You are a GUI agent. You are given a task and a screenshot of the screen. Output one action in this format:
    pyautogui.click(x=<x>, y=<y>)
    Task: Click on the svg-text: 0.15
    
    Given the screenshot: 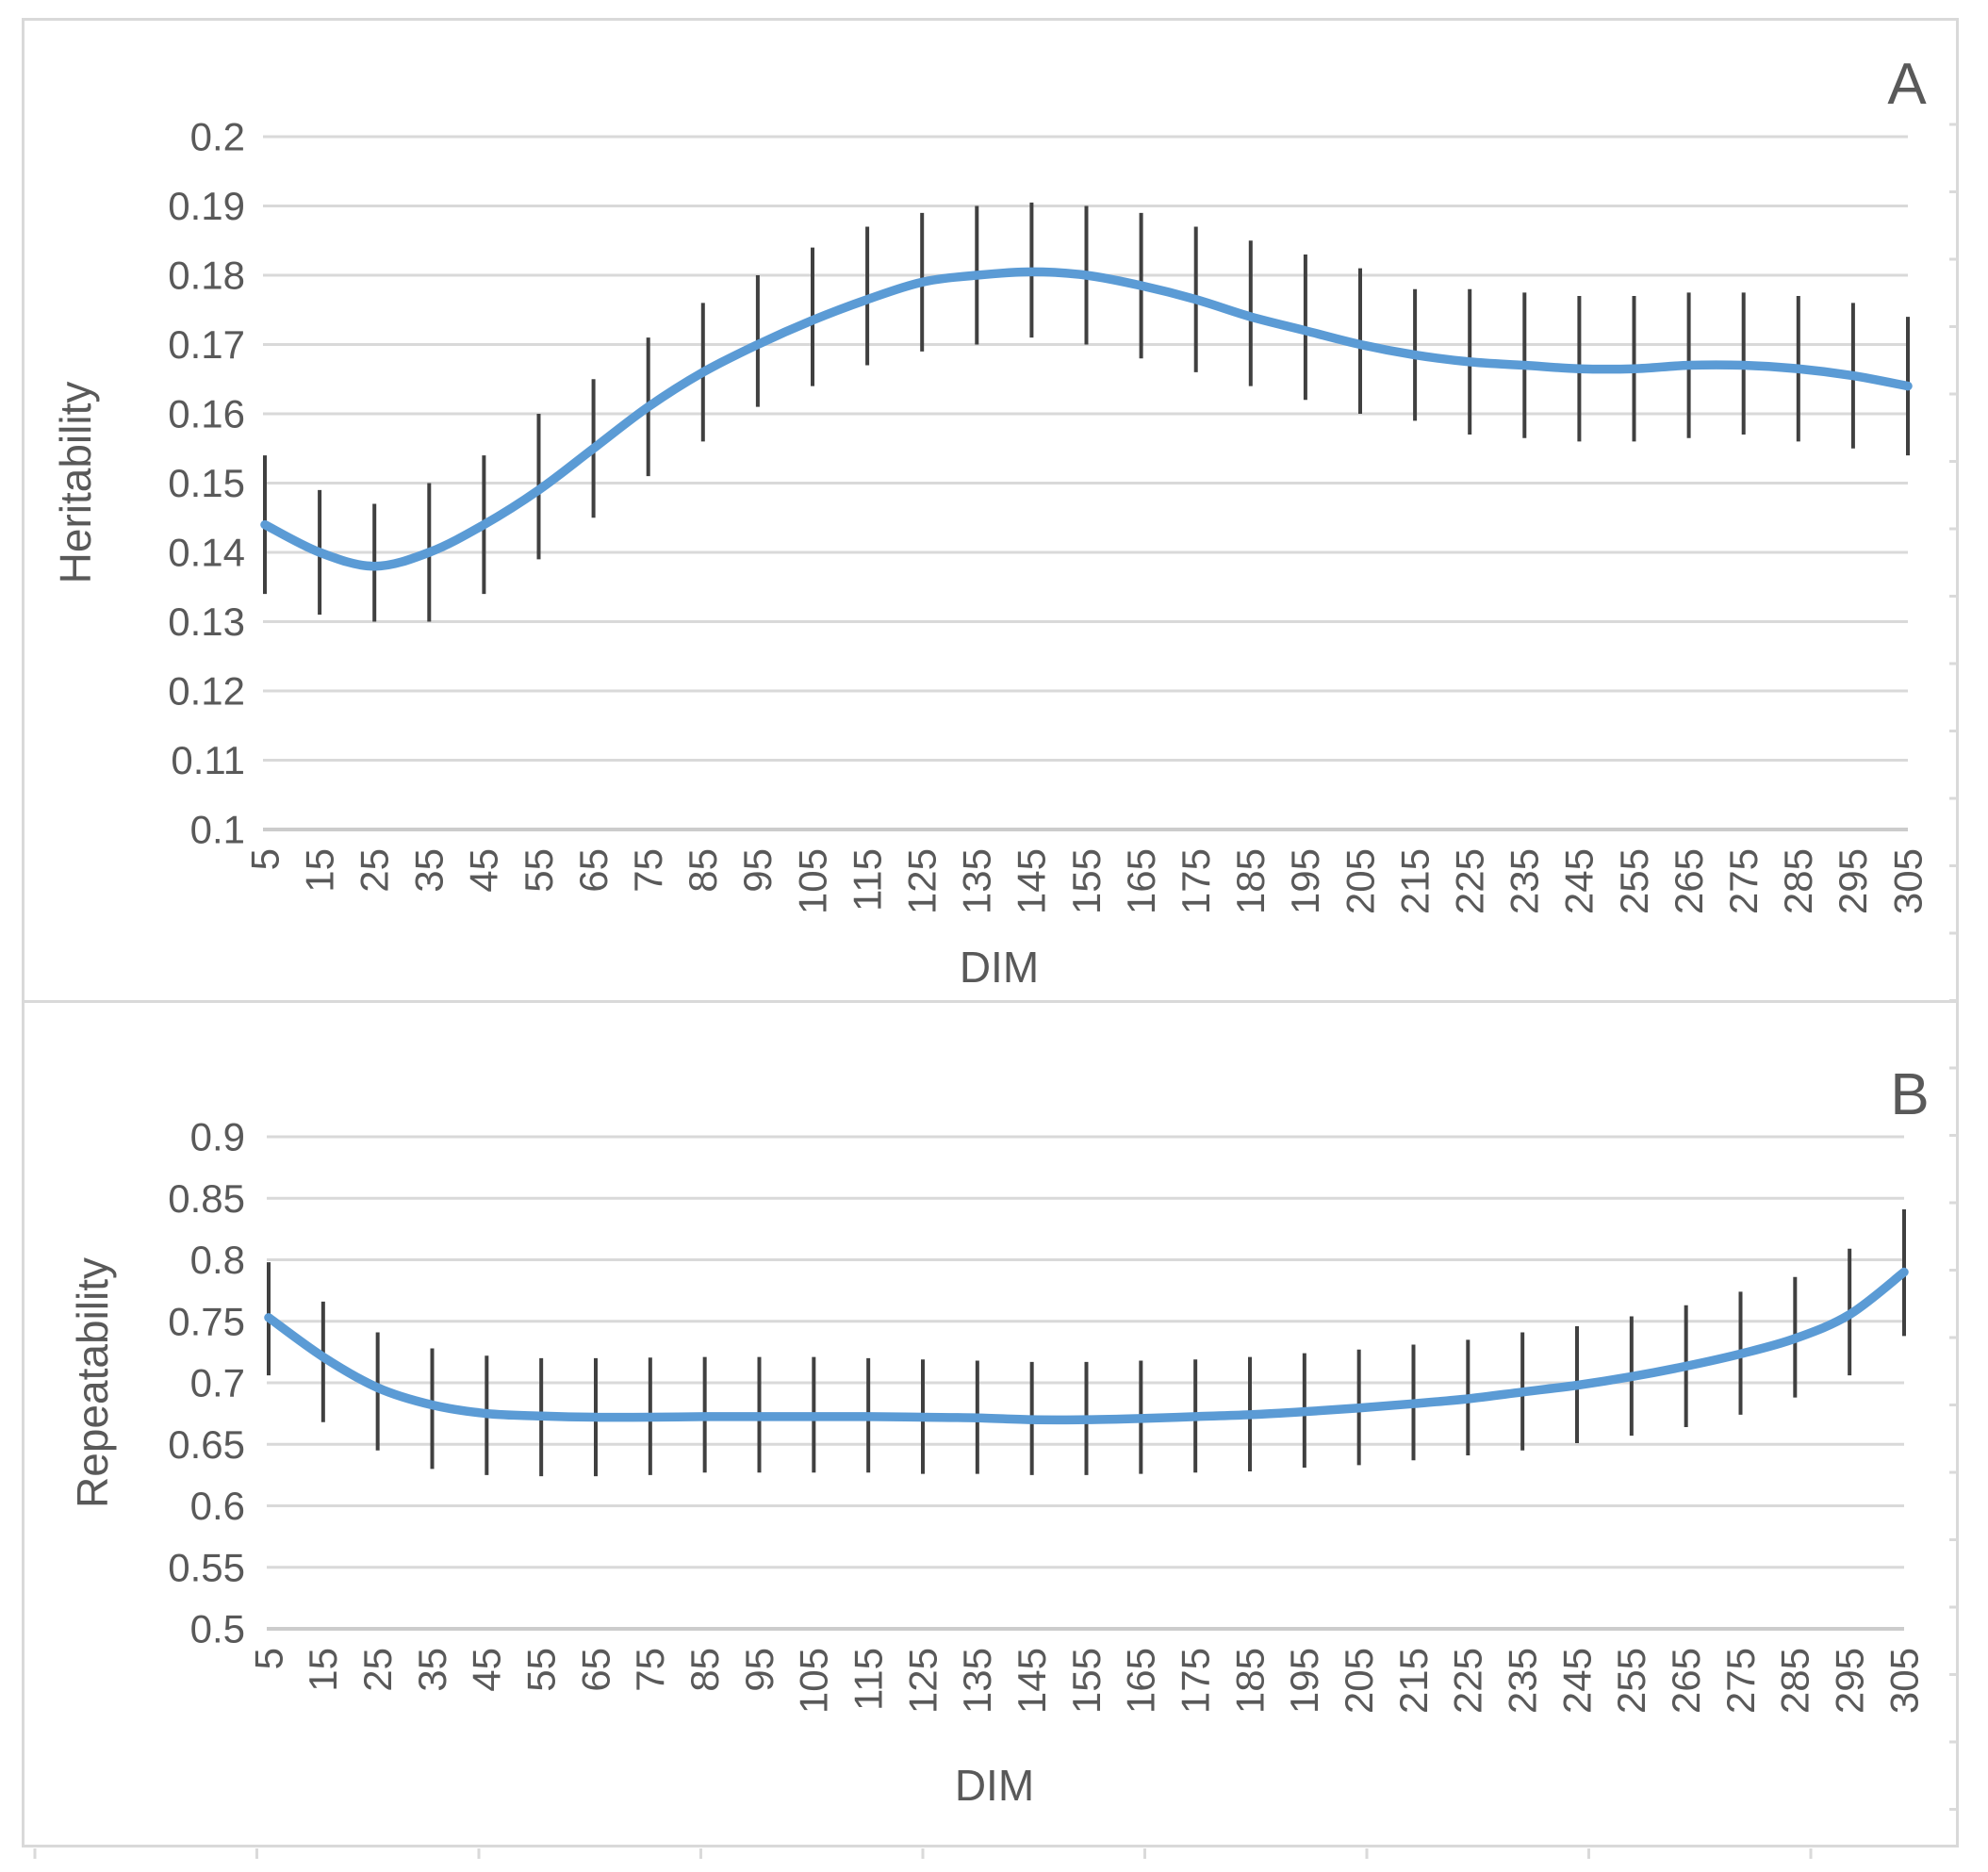 What is the action you would take?
    pyautogui.click(x=207, y=483)
    